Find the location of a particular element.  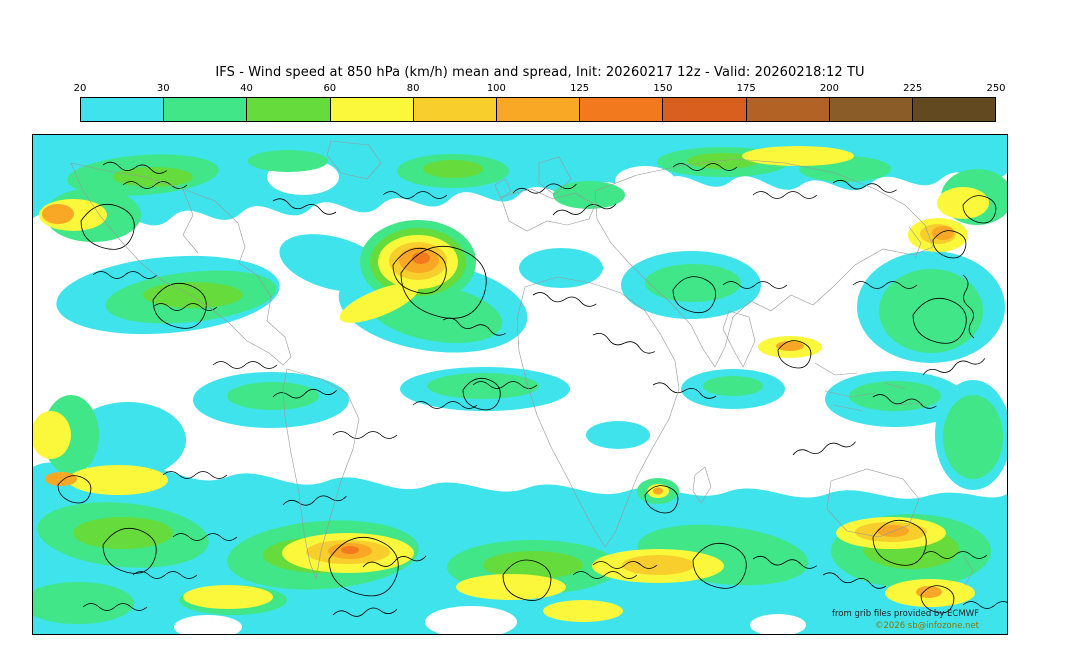

colorbar: 20 30 40 60 80 100 125 150 175 200 225 250 is located at coordinates (540, 102).